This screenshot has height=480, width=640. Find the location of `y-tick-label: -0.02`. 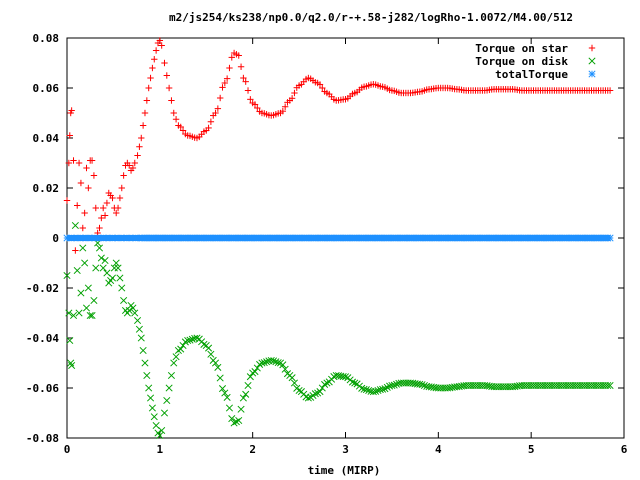

y-tick-label: -0.02 is located at coordinates (42, 288).